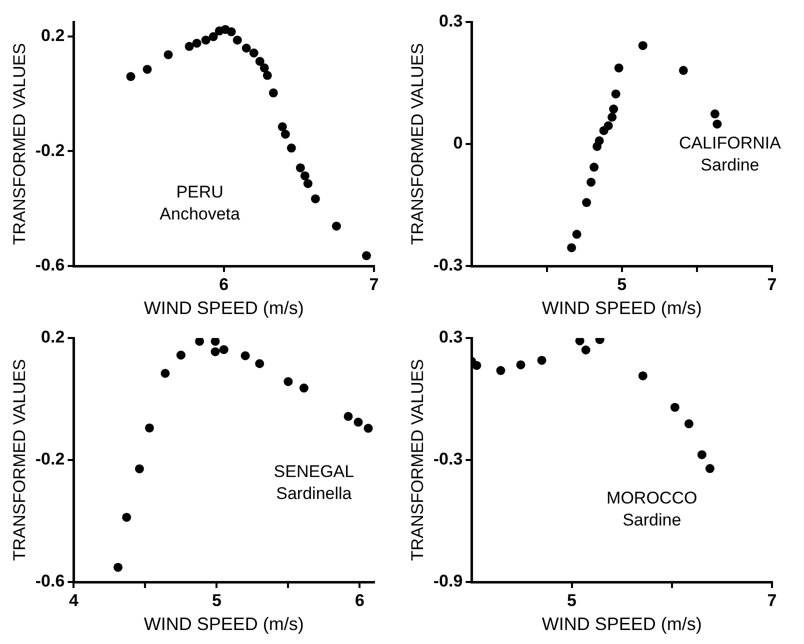  Describe the element at coordinates (652, 498) in the screenshot. I see `annotation: MOROCCO` at that location.